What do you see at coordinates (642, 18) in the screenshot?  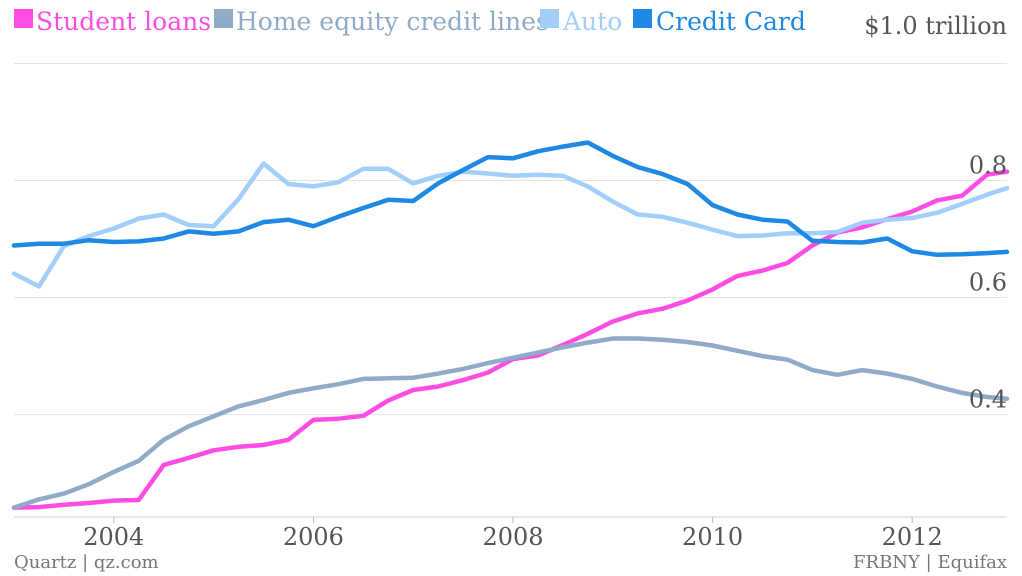 I see `legend-swatch-credit-card` at bounding box center [642, 18].